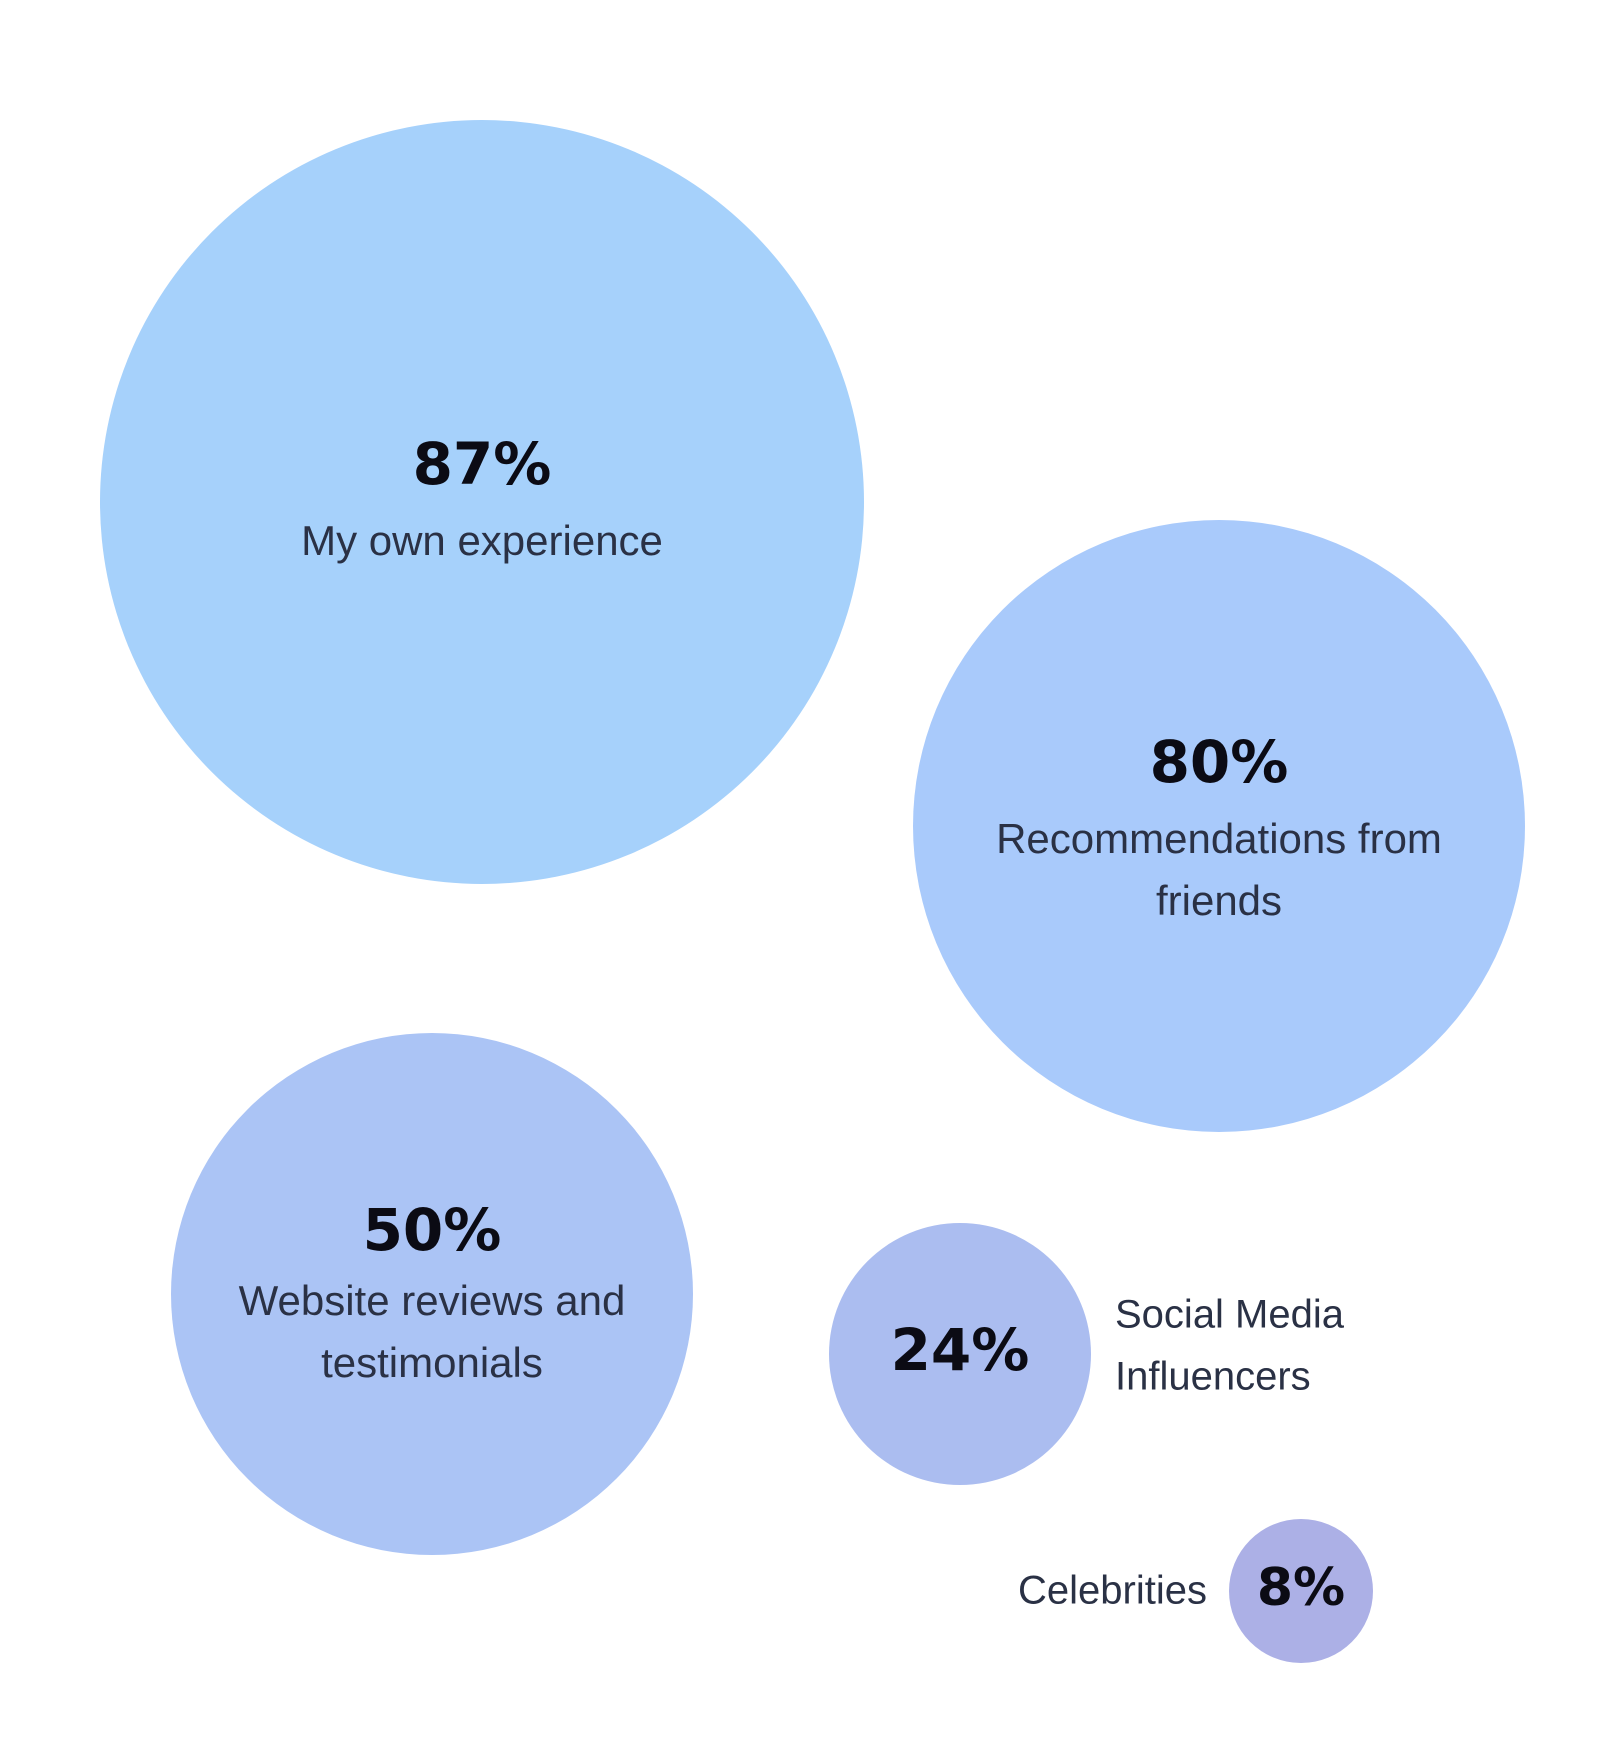  What do you see at coordinates (432, 1362) in the screenshot?
I see `bubble-category-label: testimonials` at bounding box center [432, 1362].